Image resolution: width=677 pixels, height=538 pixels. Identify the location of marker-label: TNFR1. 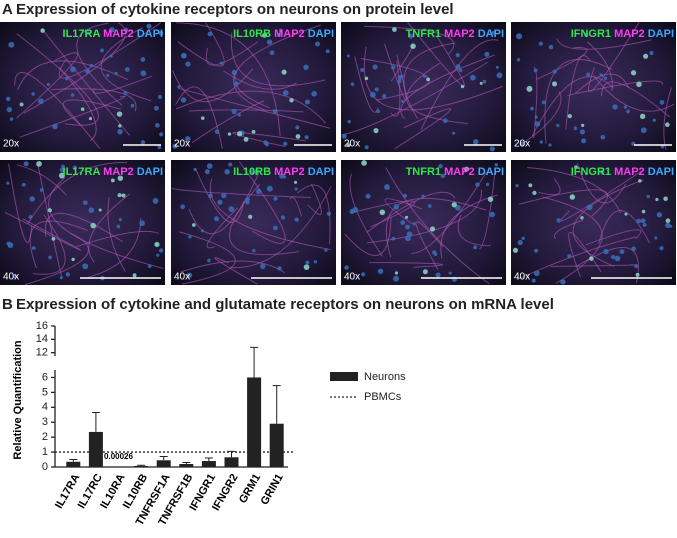
(423, 34).